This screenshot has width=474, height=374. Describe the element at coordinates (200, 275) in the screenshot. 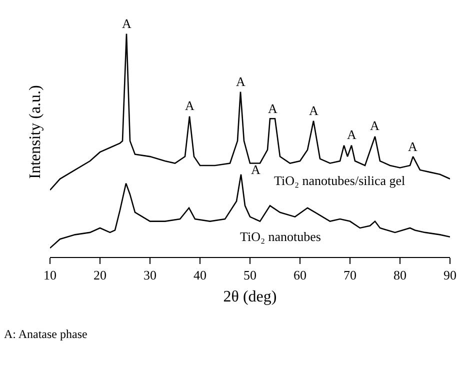

I see `x-tick-label: 40` at that location.